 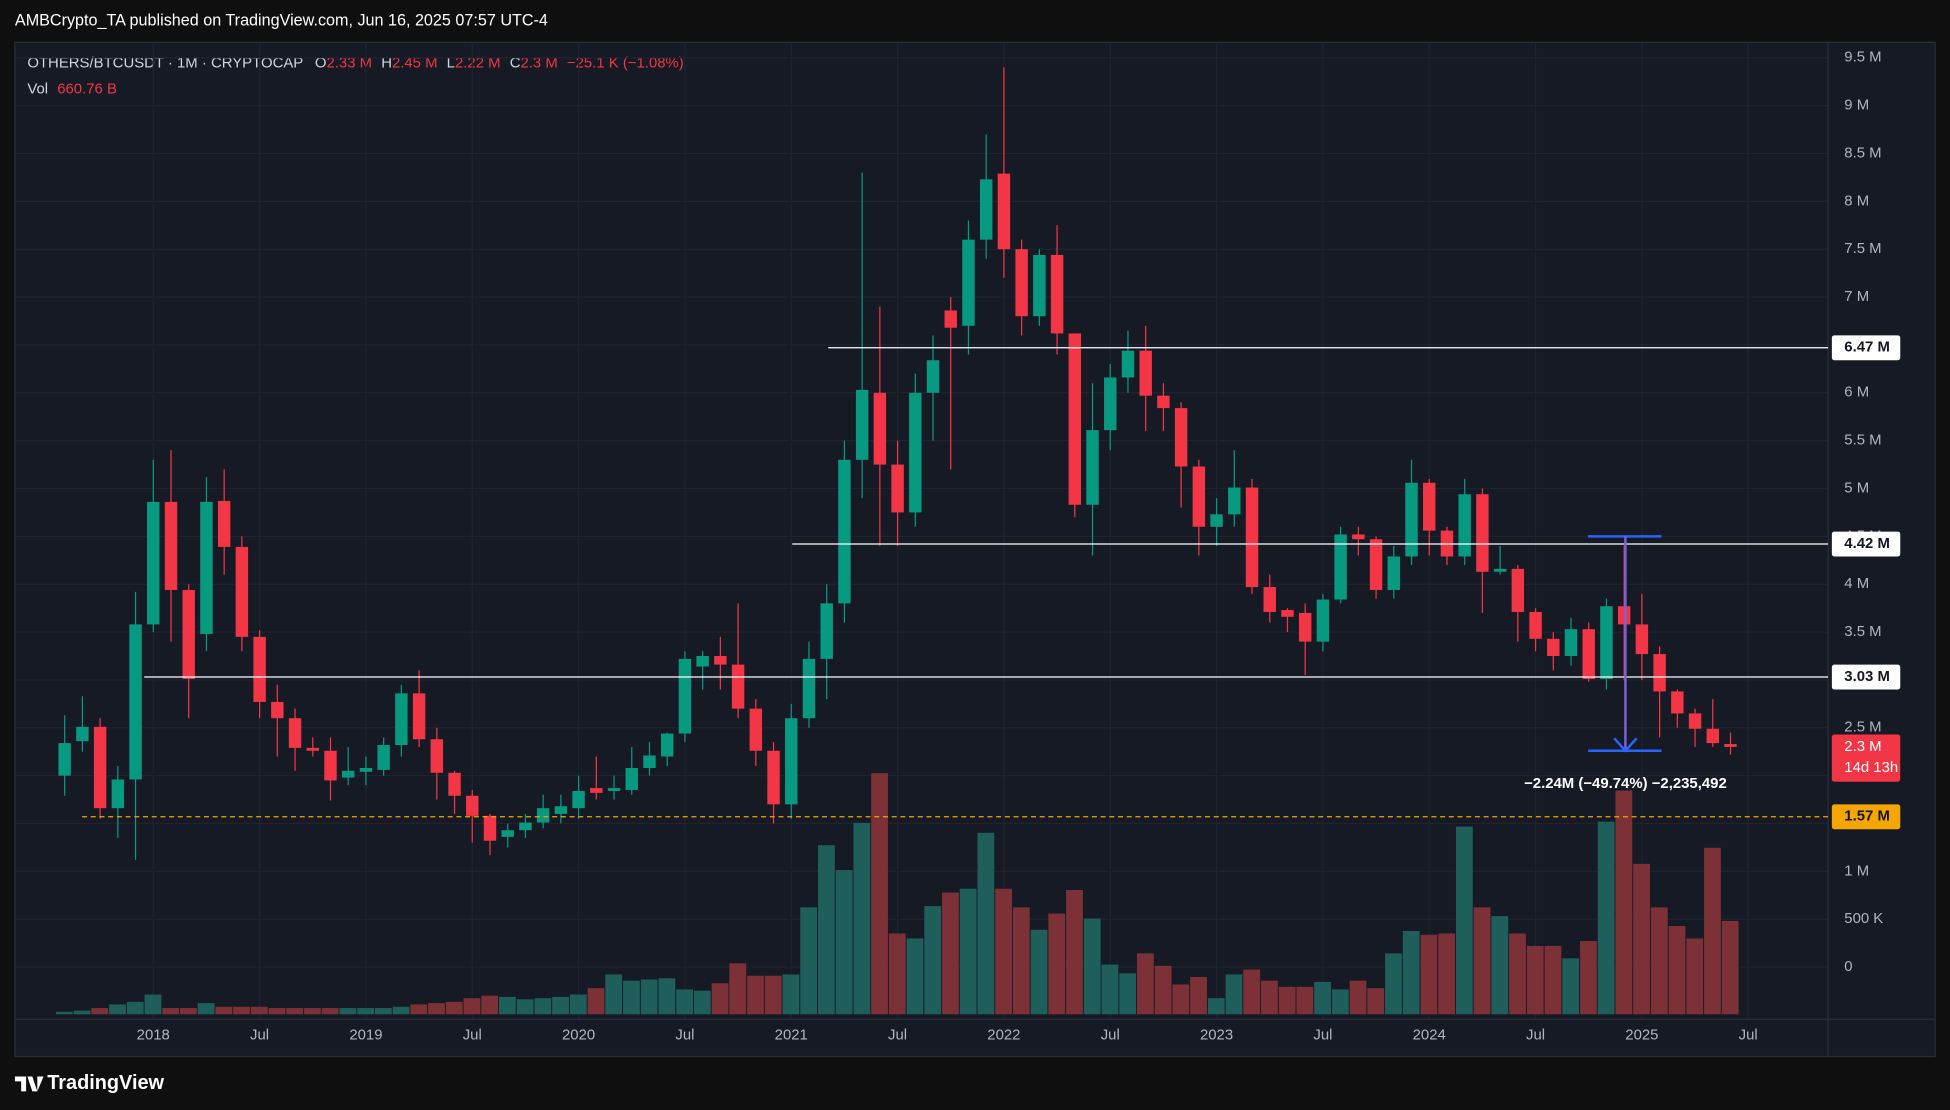 What do you see at coordinates (578, 1035) in the screenshot?
I see `x-tick-label: 2020` at bounding box center [578, 1035].